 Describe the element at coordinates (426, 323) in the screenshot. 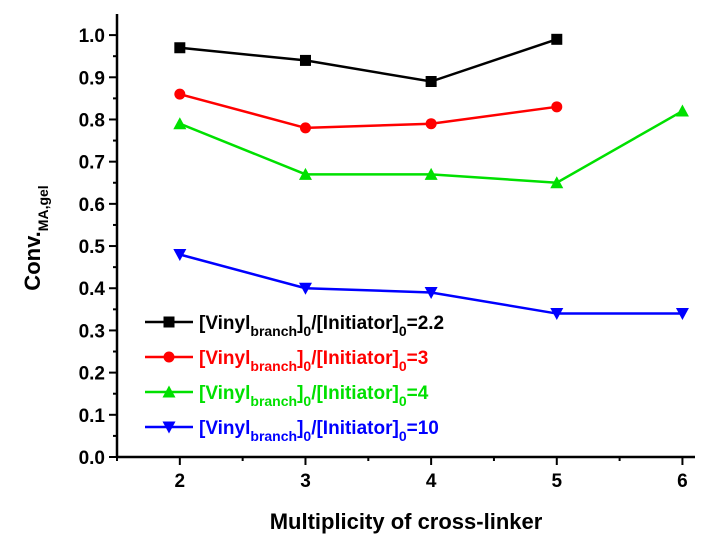

I see `legend-label-part: =2.2` at that location.